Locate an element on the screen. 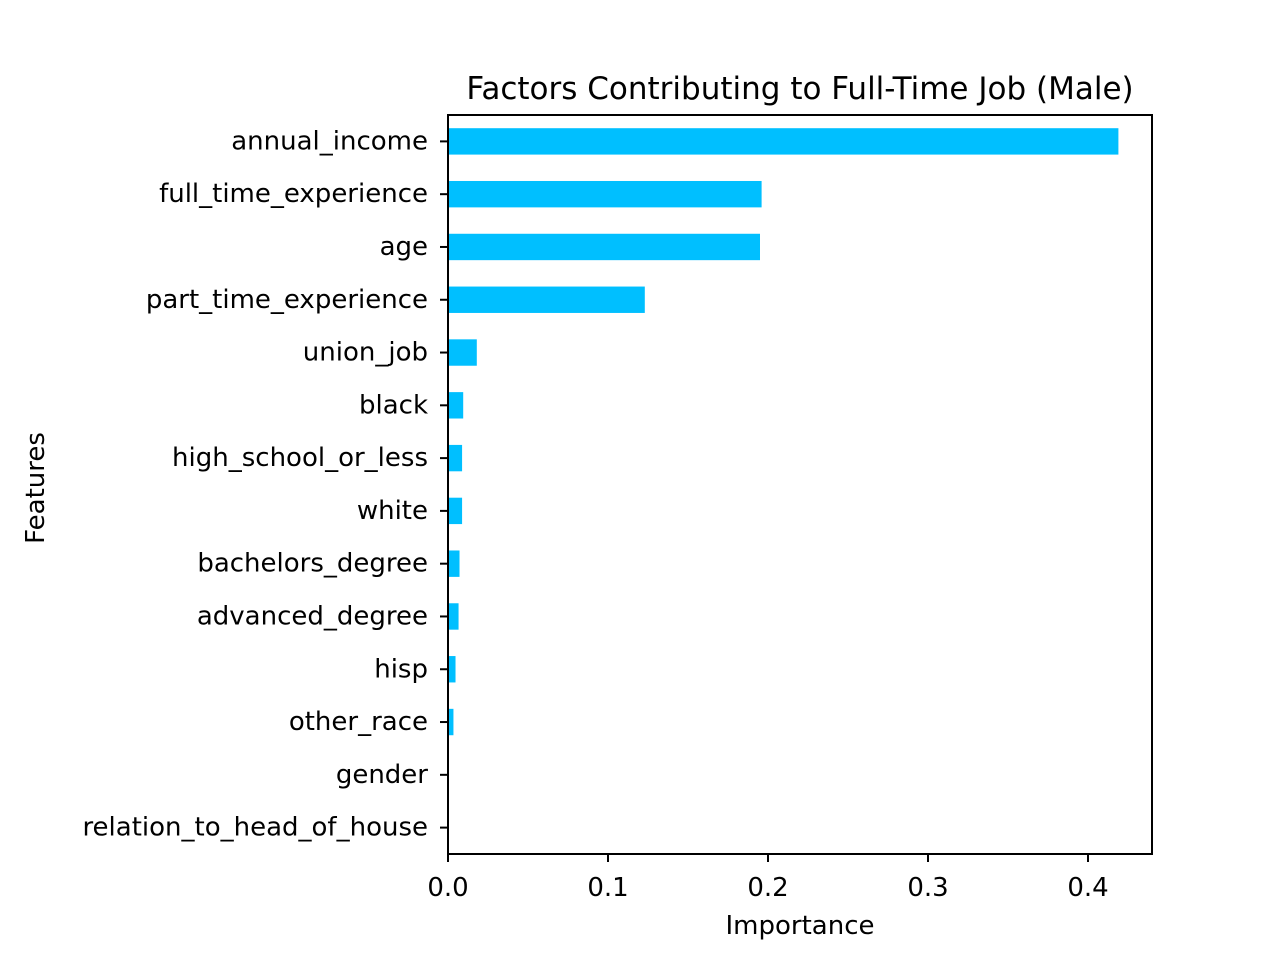 This screenshot has height=960, width=1280. y-tick-label: hisp is located at coordinates (401, 669).